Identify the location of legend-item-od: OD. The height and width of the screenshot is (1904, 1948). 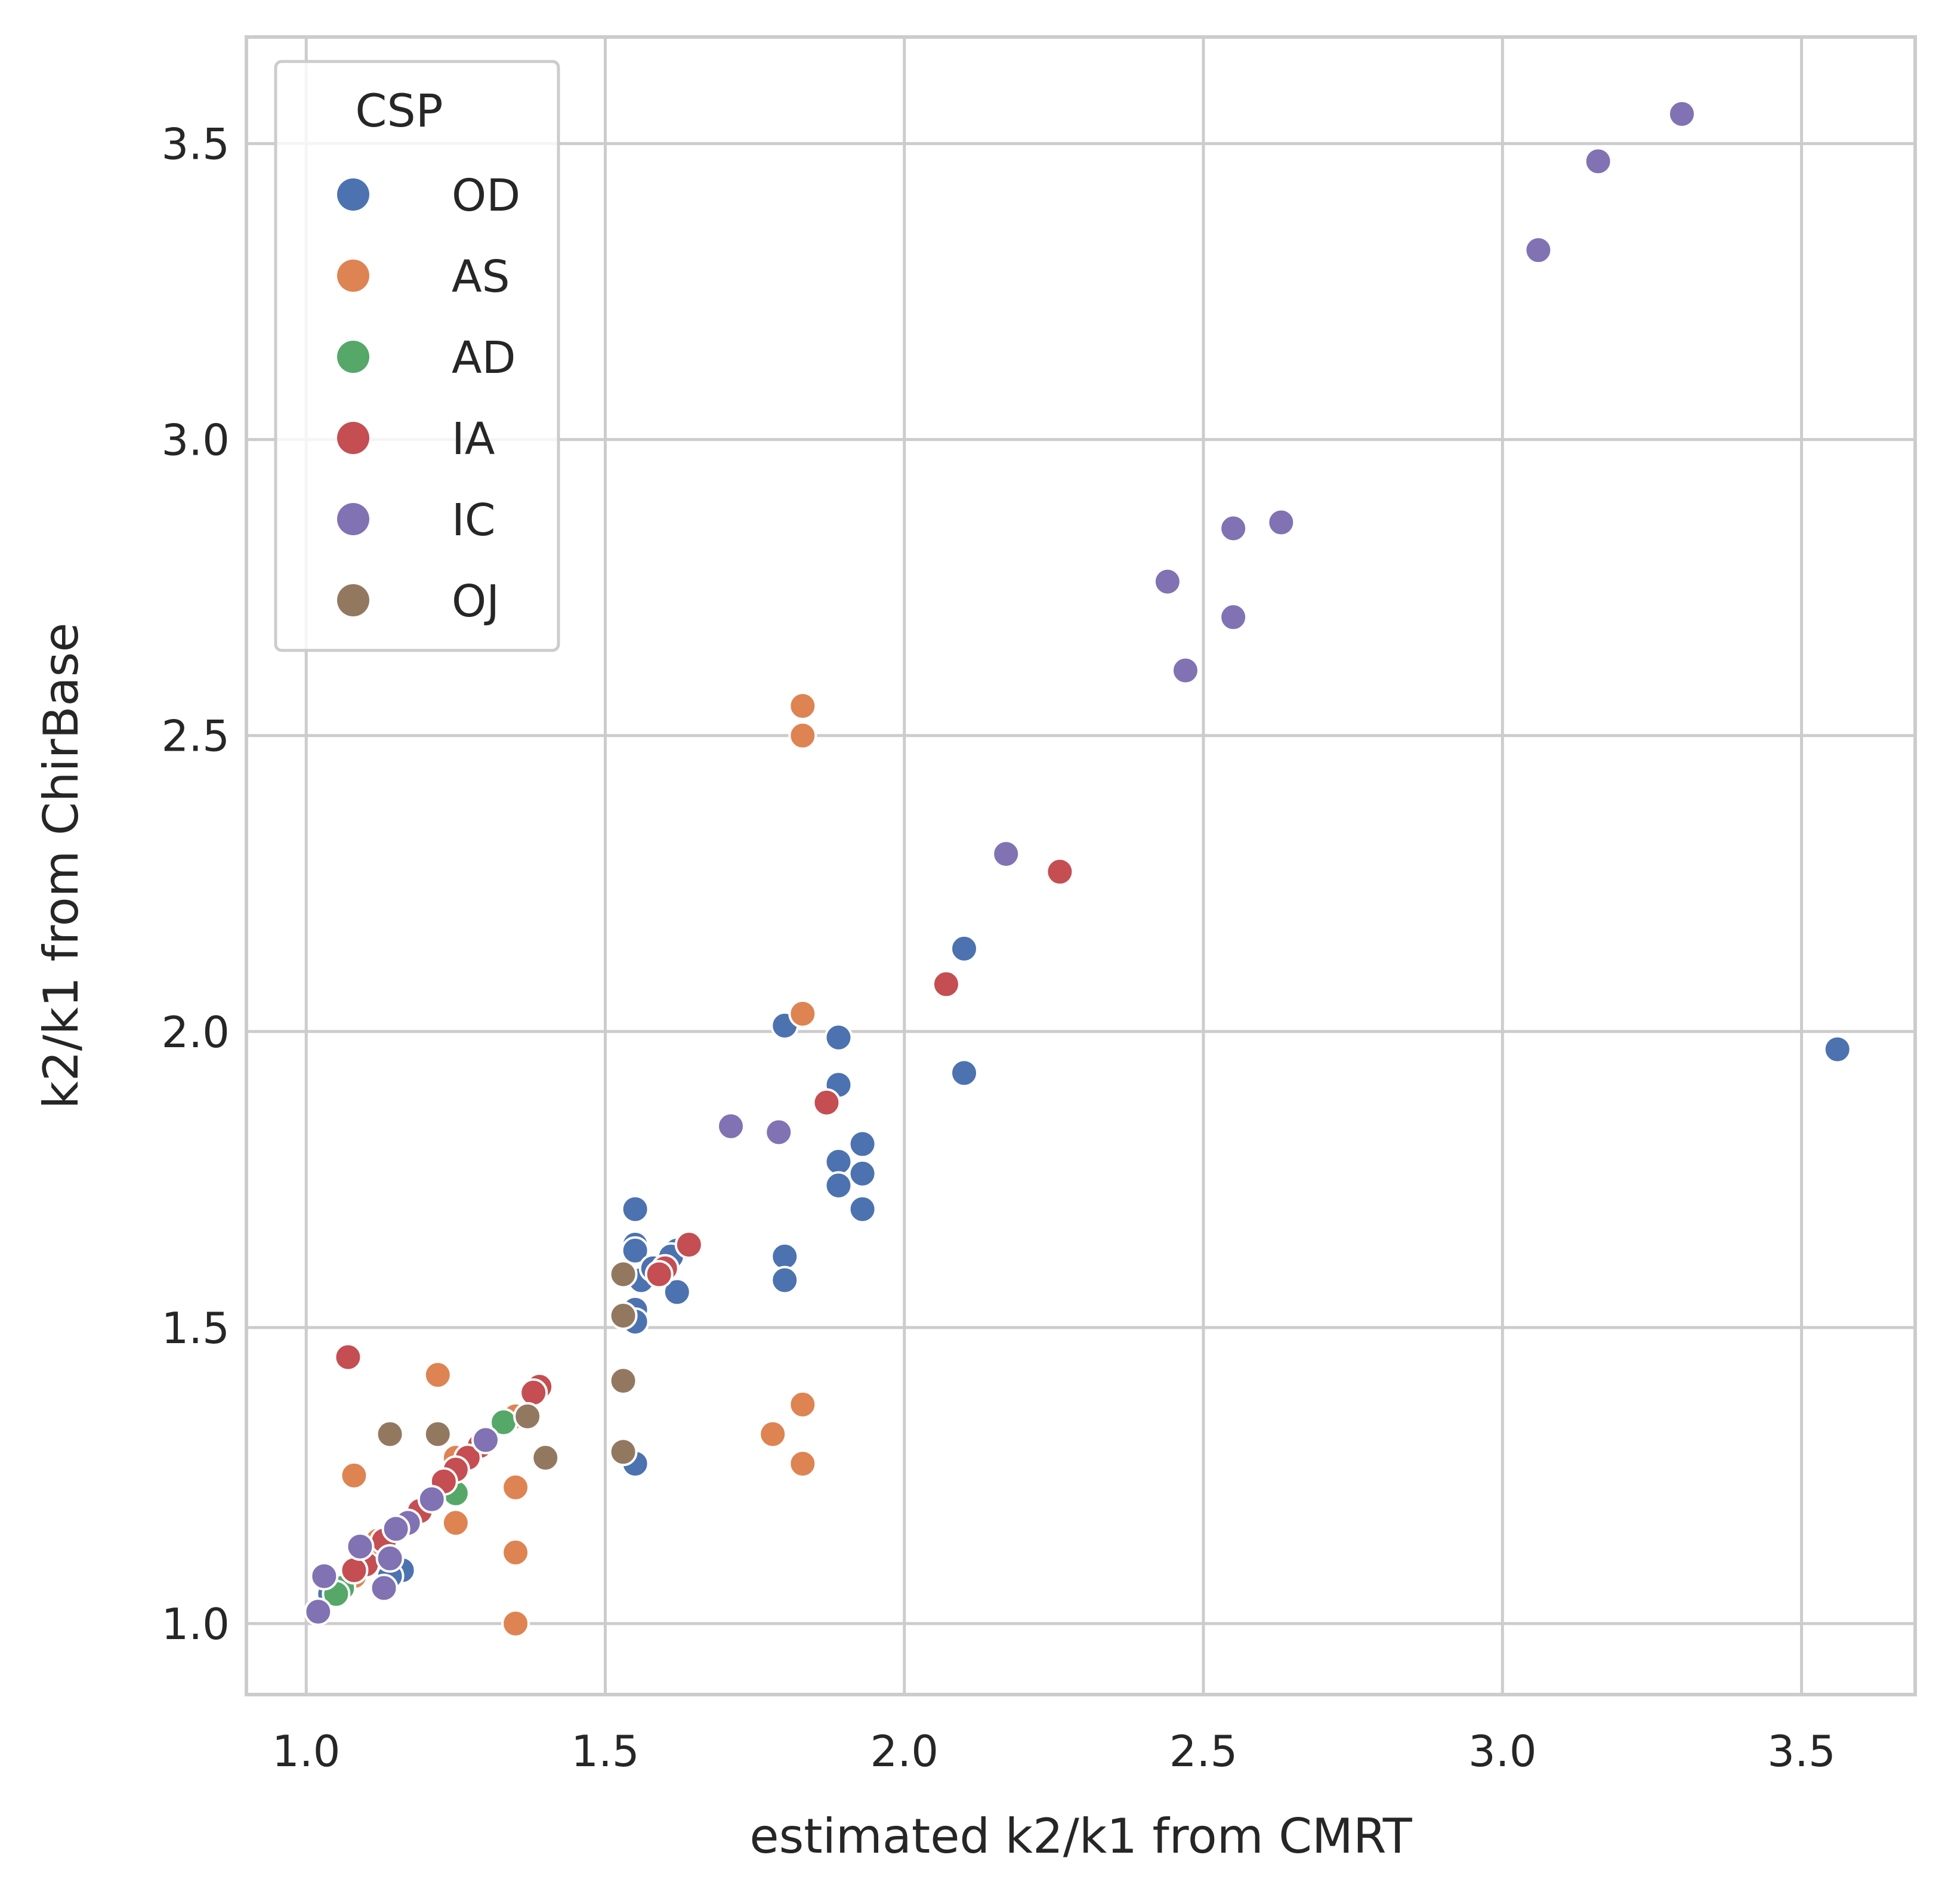
(429, 195).